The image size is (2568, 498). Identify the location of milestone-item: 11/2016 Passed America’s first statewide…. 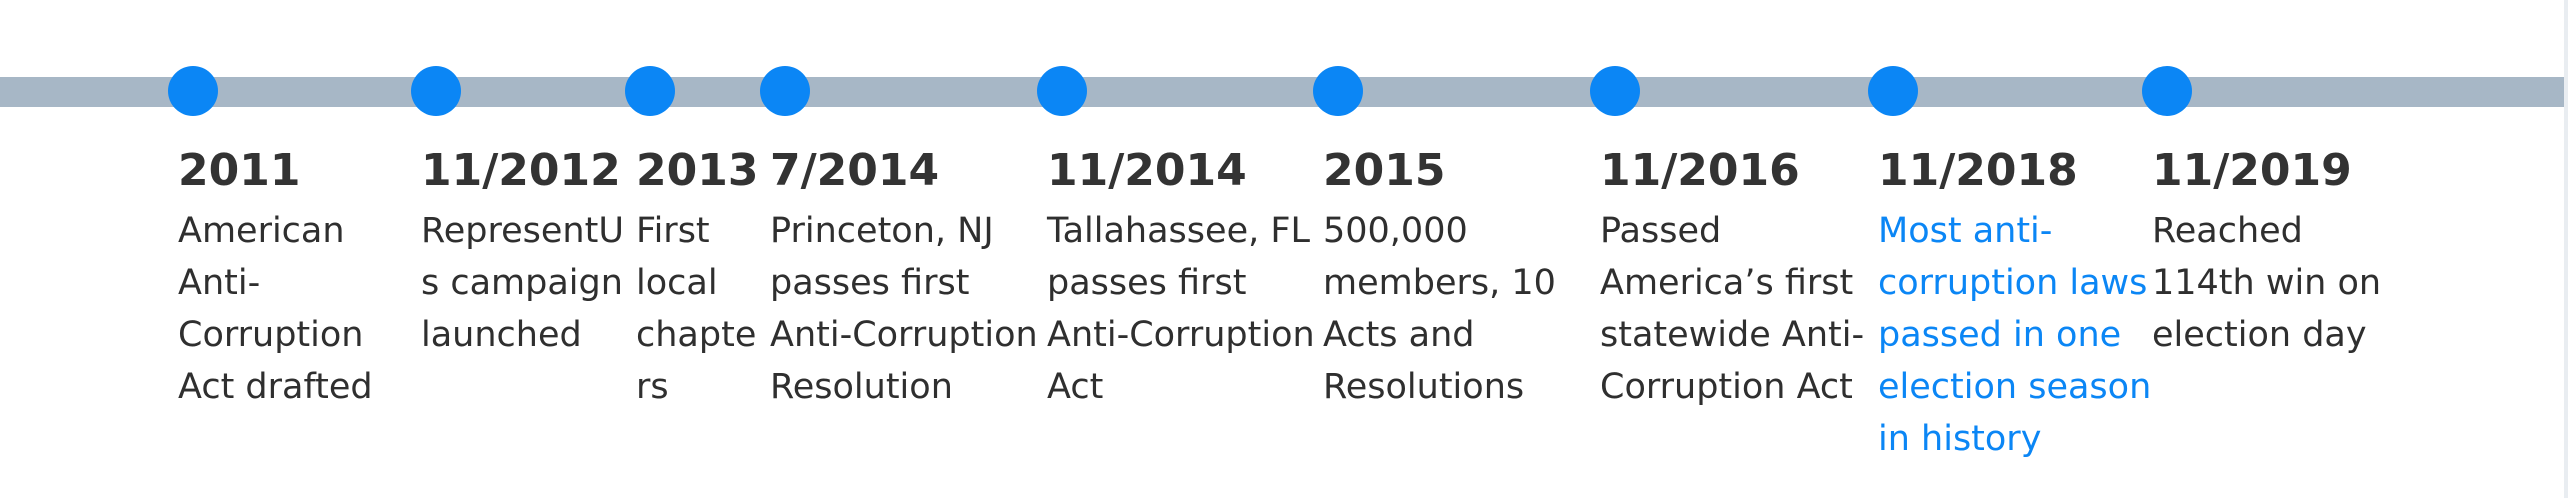
(1738, 278).